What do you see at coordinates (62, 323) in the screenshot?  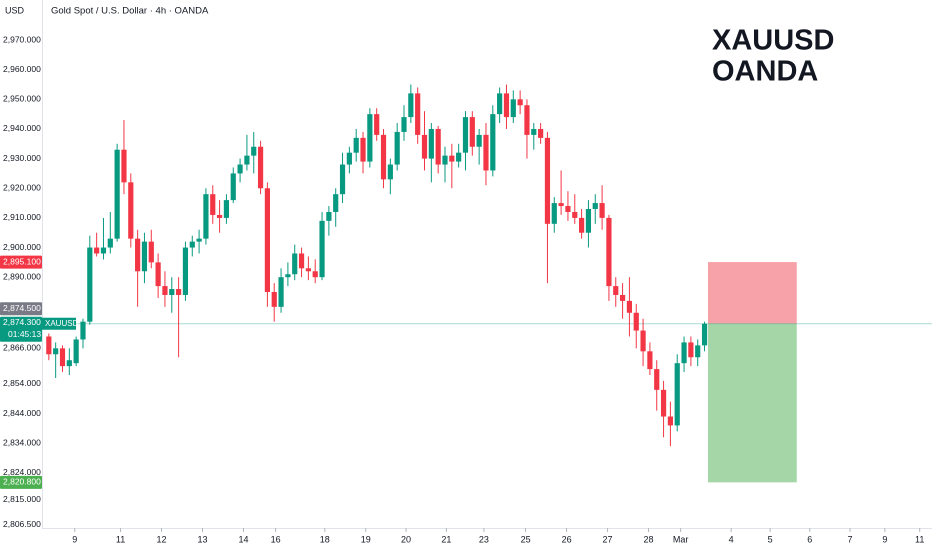 I see `symbol-label: XAUUSD` at bounding box center [62, 323].